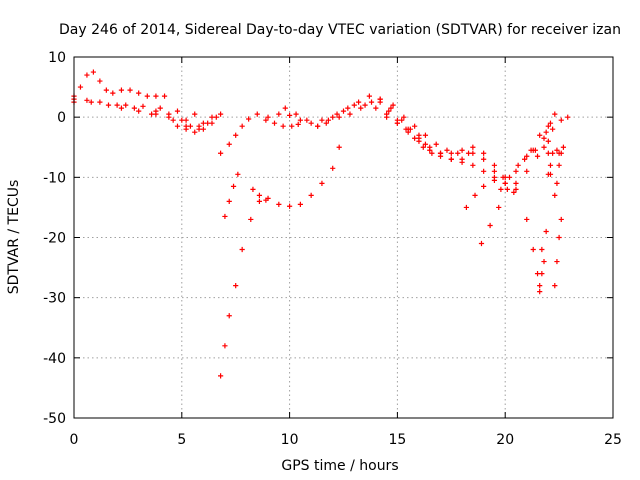  What do you see at coordinates (74, 440) in the screenshot?
I see `x-tick-label: 0` at bounding box center [74, 440].